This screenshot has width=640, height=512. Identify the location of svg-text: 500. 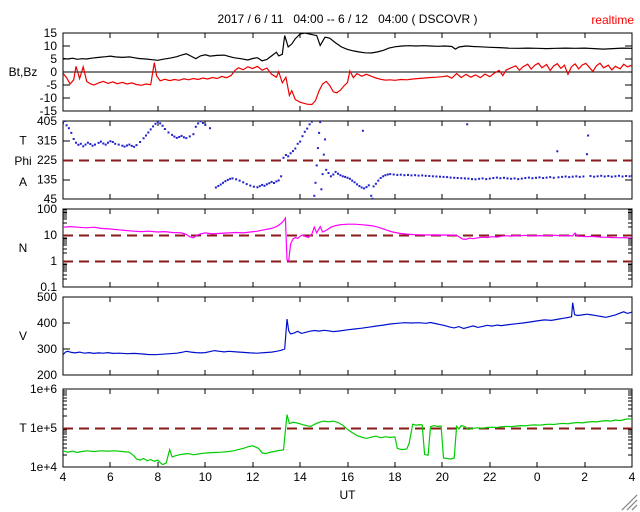
(47, 297).